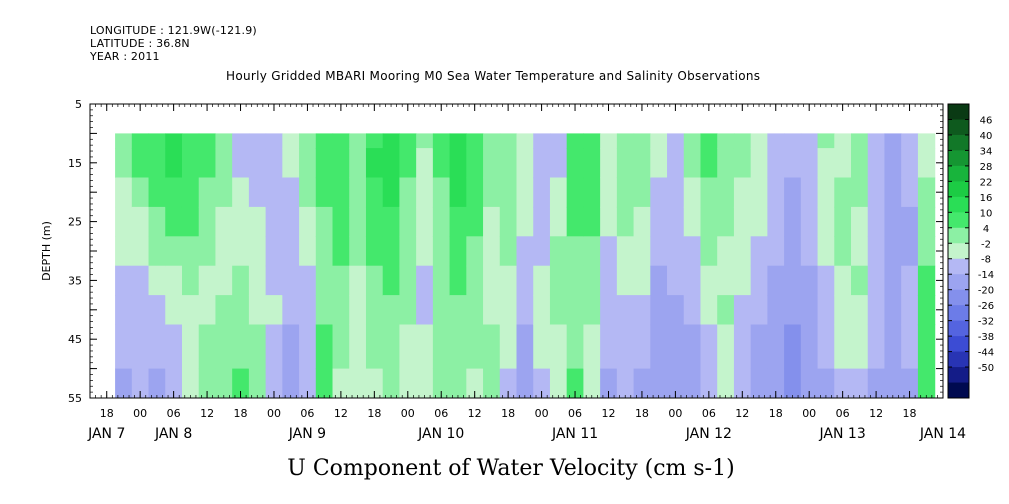  What do you see at coordinates (440, 434) in the screenshot?
I see `x-day-label: JAN 10` at bounding box center [440, 434].